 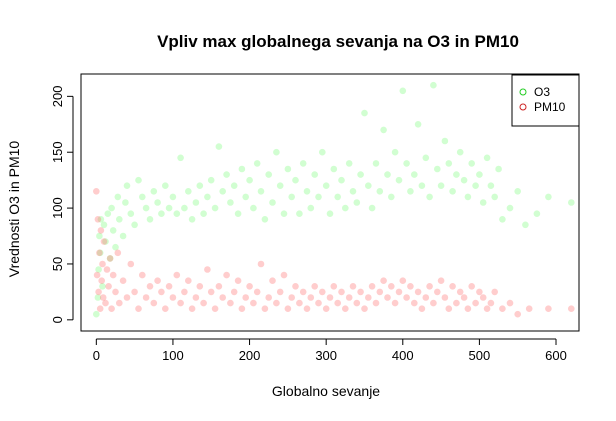 I want to click on y-tick-label: 150, so click(x=57, y=152).